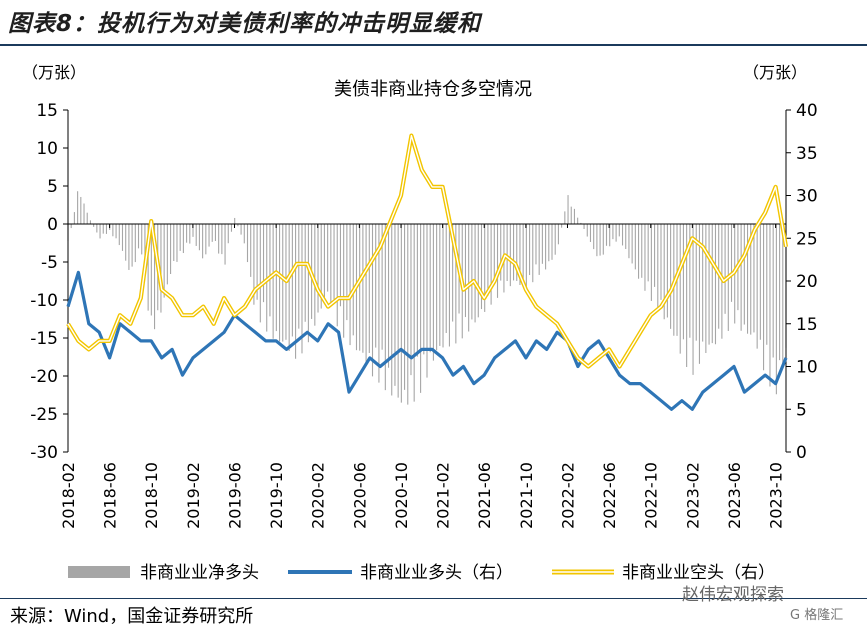 The height and width of the screenshot is (630, 867). Describe the element at coordinates (52, 225) in the screenshot. I see `left-tick-label: 0` at that location.